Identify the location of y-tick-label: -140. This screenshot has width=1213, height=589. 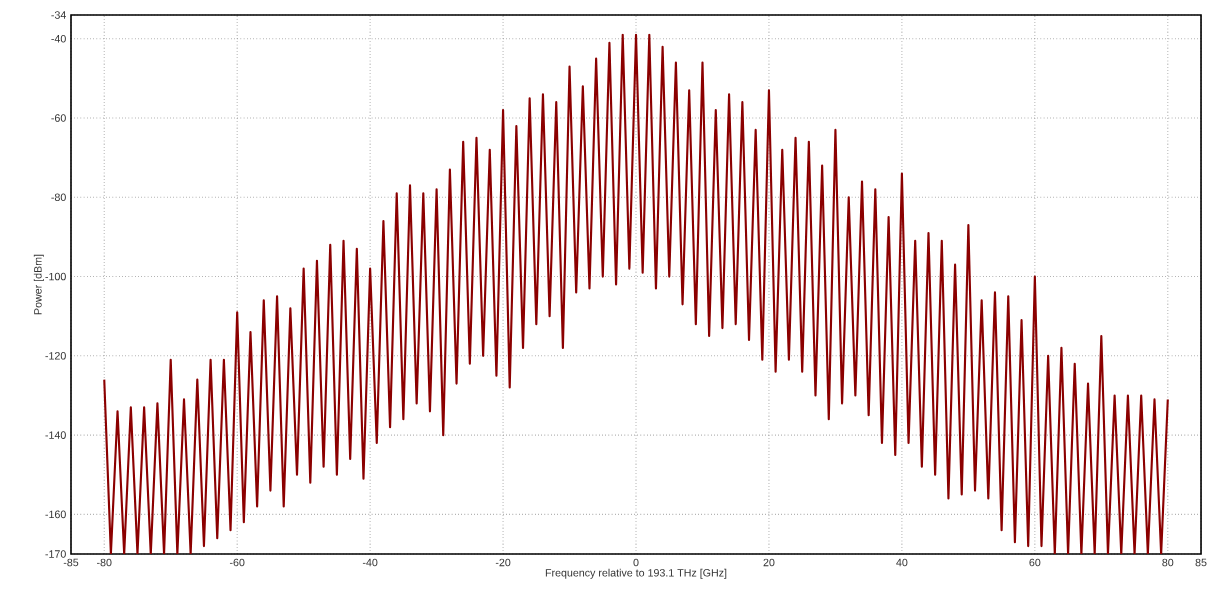
(55, 435).